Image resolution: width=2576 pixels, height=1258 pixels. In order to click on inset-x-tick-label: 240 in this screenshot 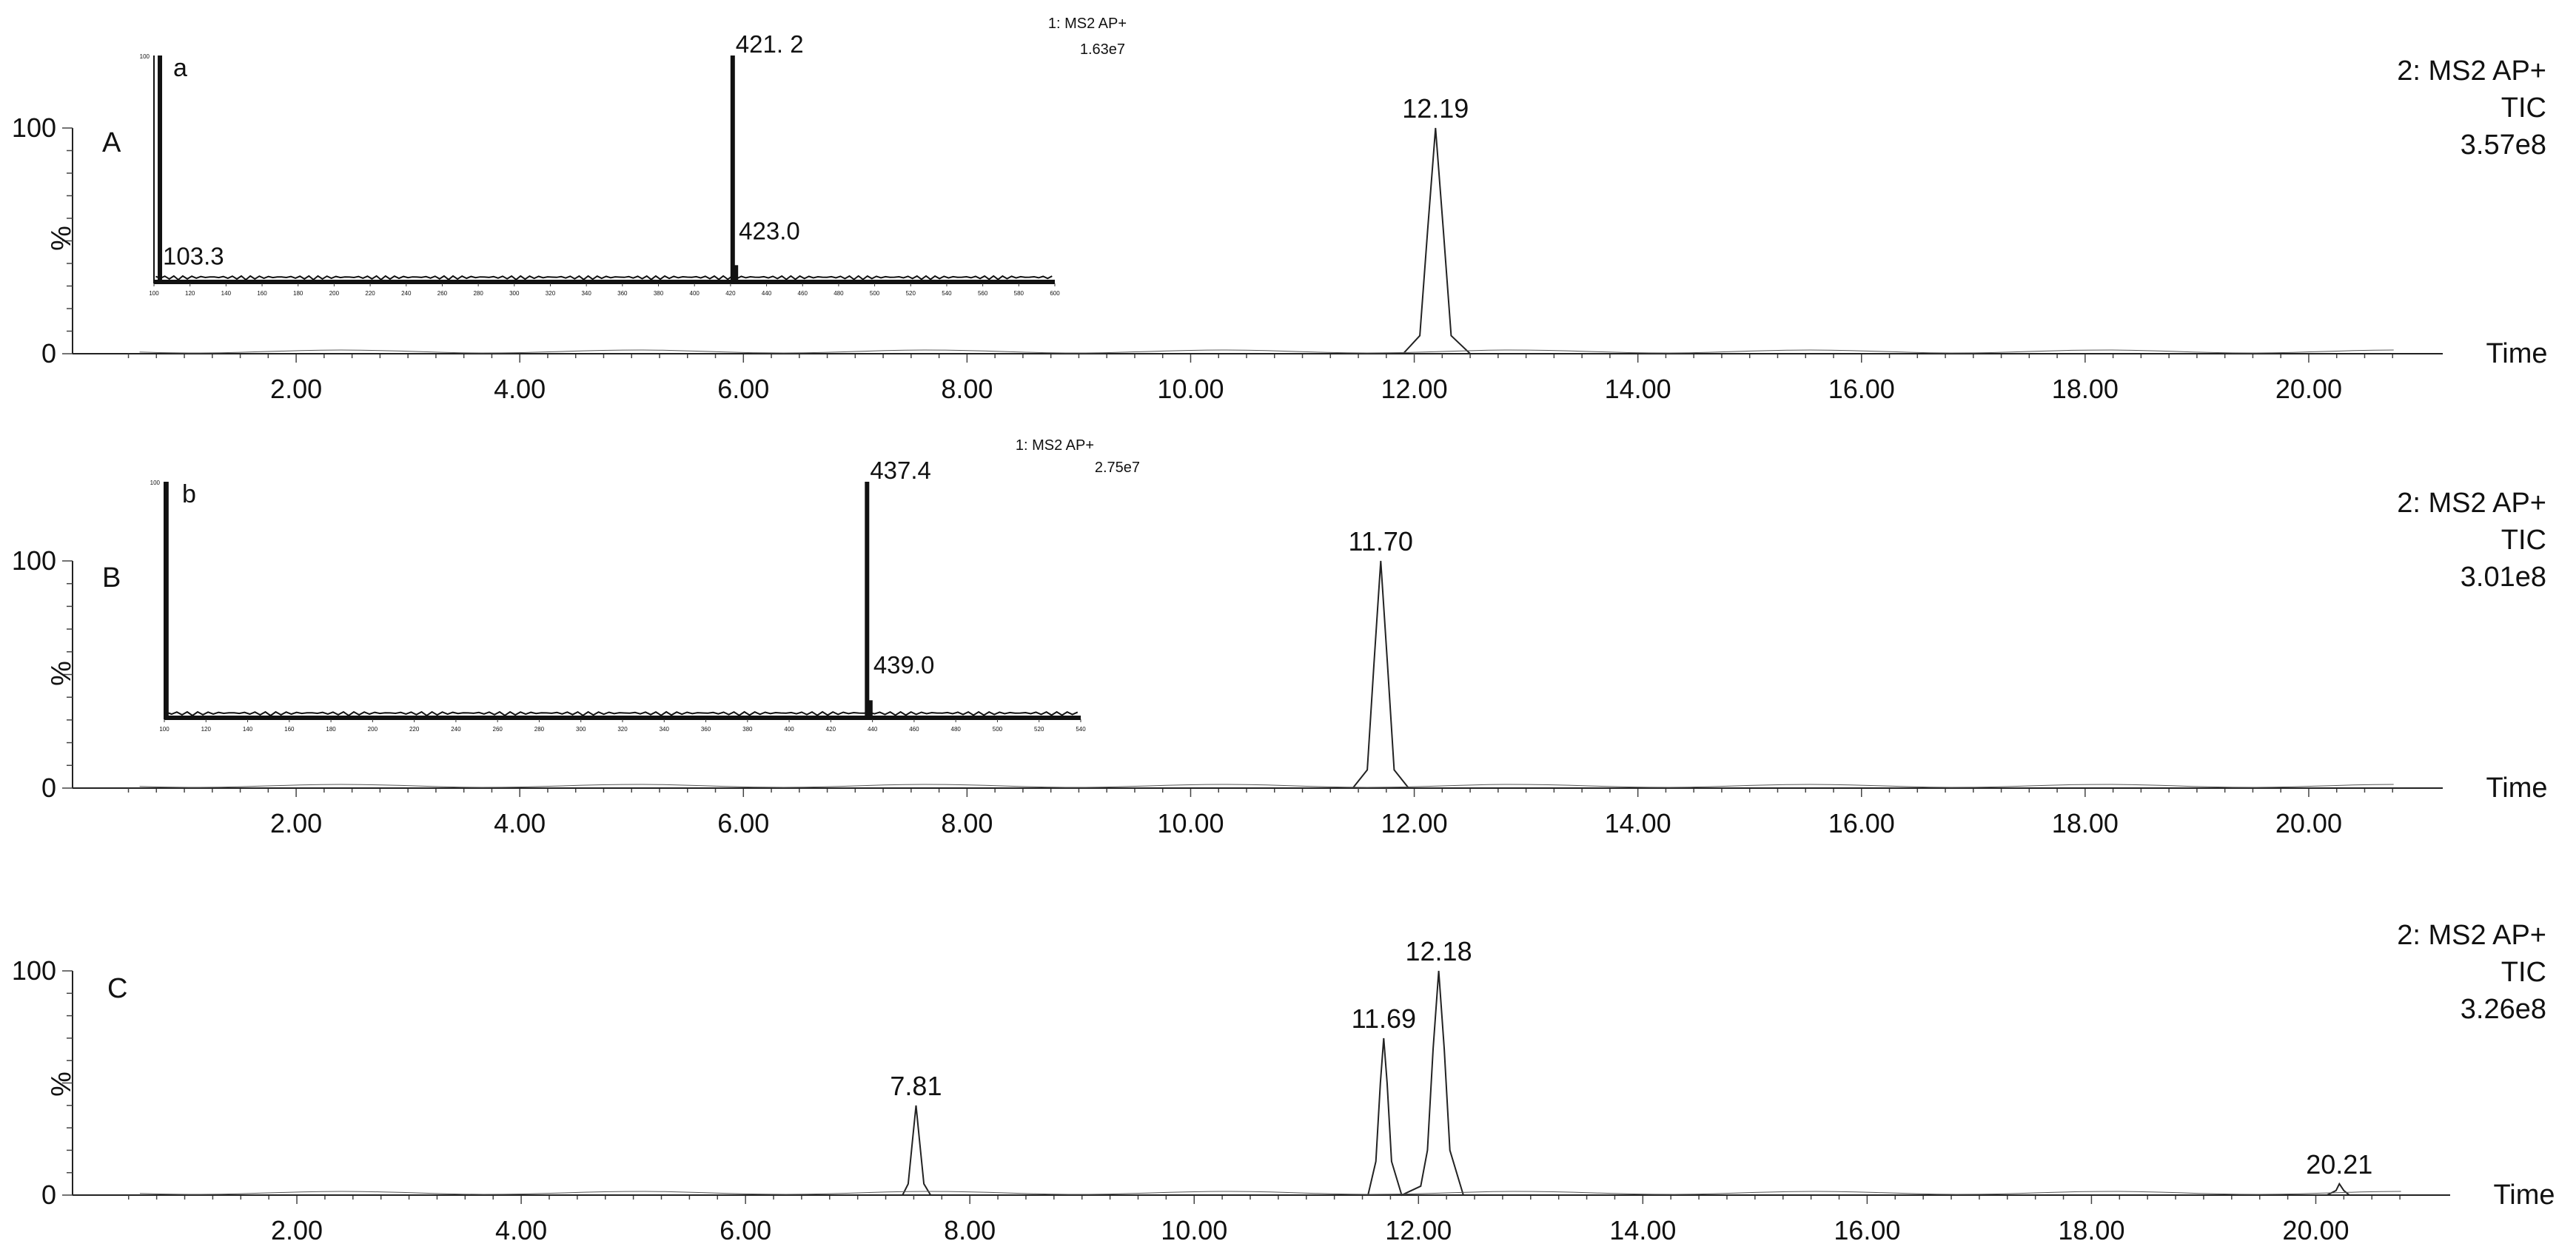, I will do `click(456, 729)`.